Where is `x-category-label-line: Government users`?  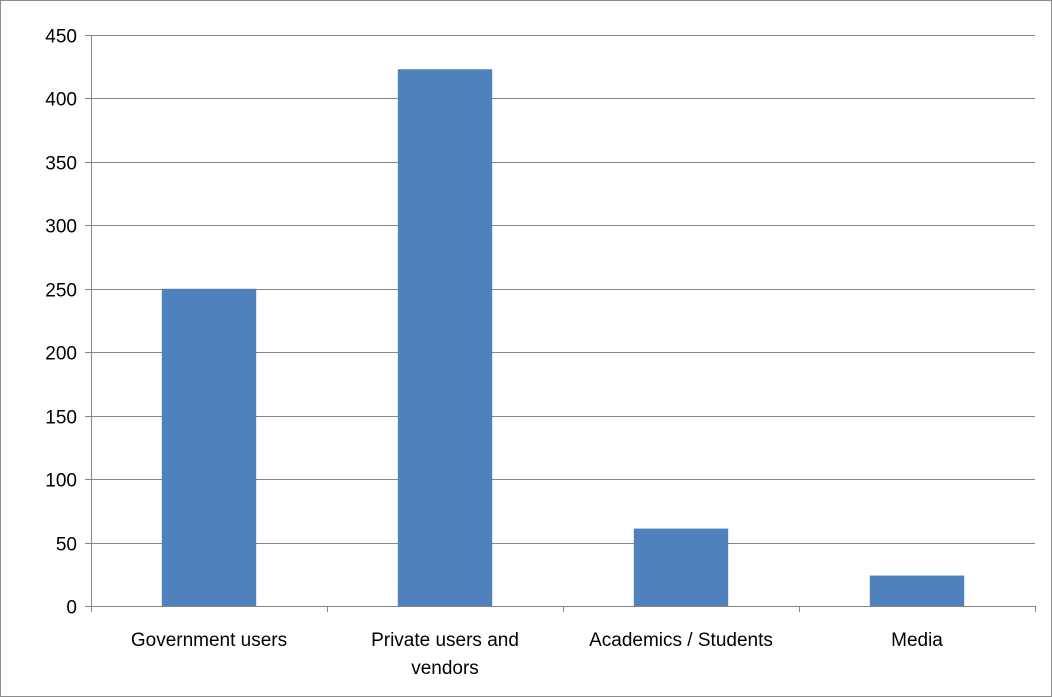
x-category-label-line: Government users is located at coordinates (209, 640).